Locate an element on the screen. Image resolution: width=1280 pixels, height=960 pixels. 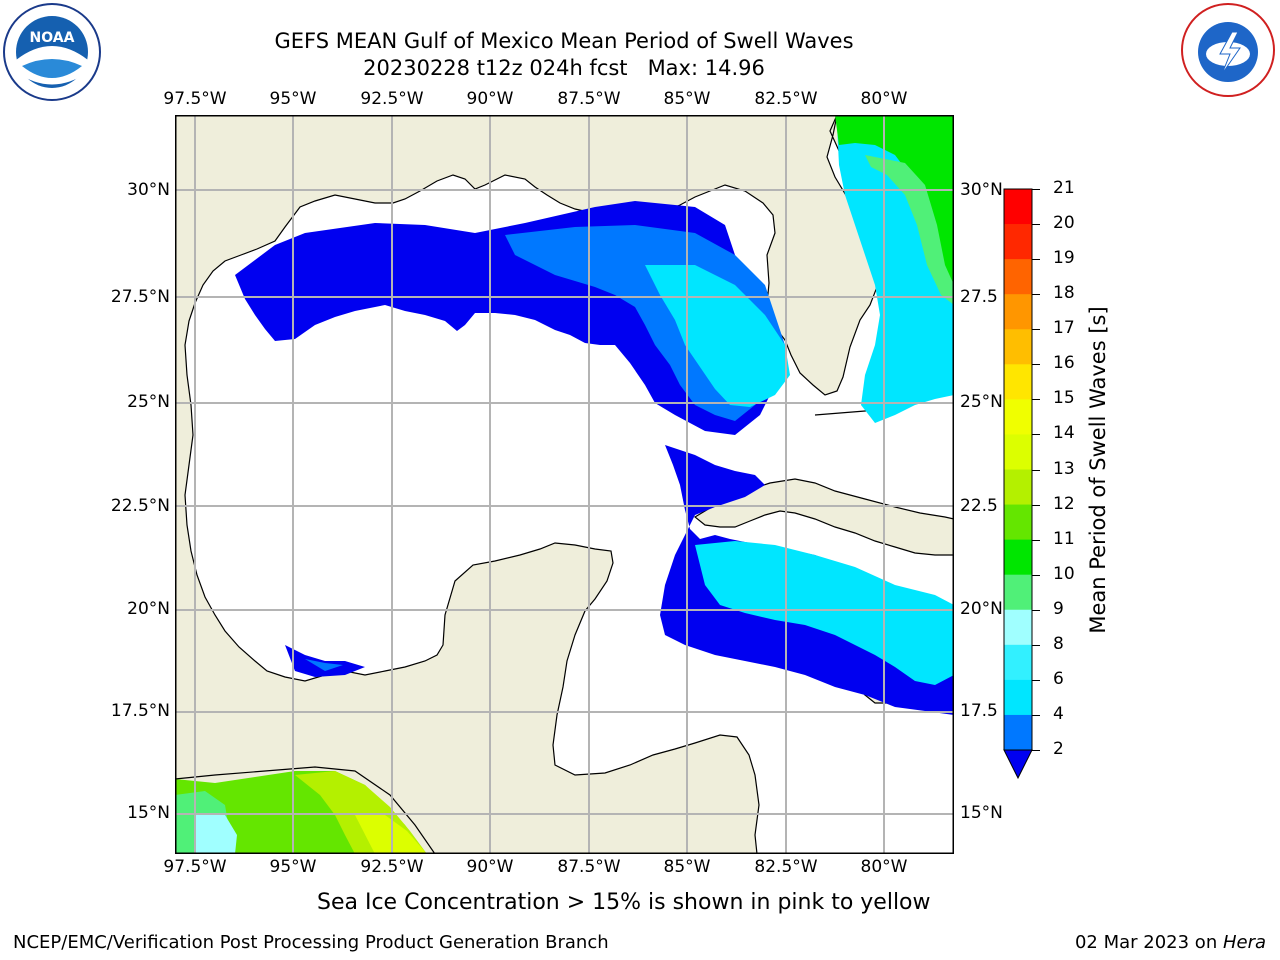
lat-label-left-22-5n: 22.5°N is located at coordinates (140, 506).